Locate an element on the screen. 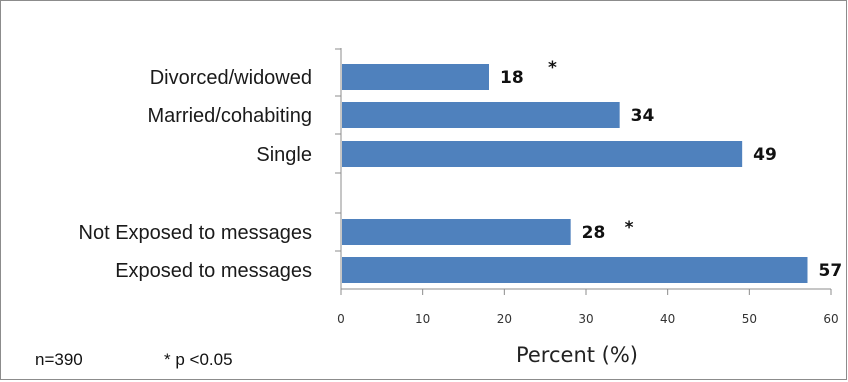 The image size is (848, 382). sample-size-note: n=390 is located at coordinates (59, 359).